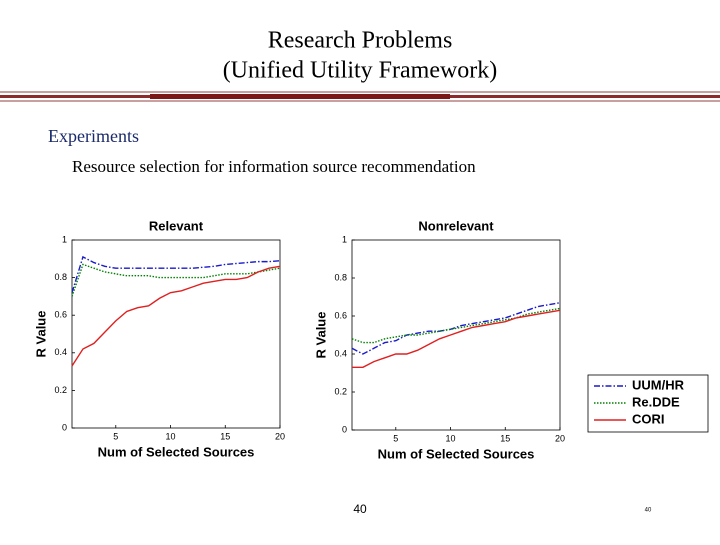 This screenshot has height=545, width=720. Describe the element at coordinates (360, 96) in the screenshot. I see `title-rule` at that location.